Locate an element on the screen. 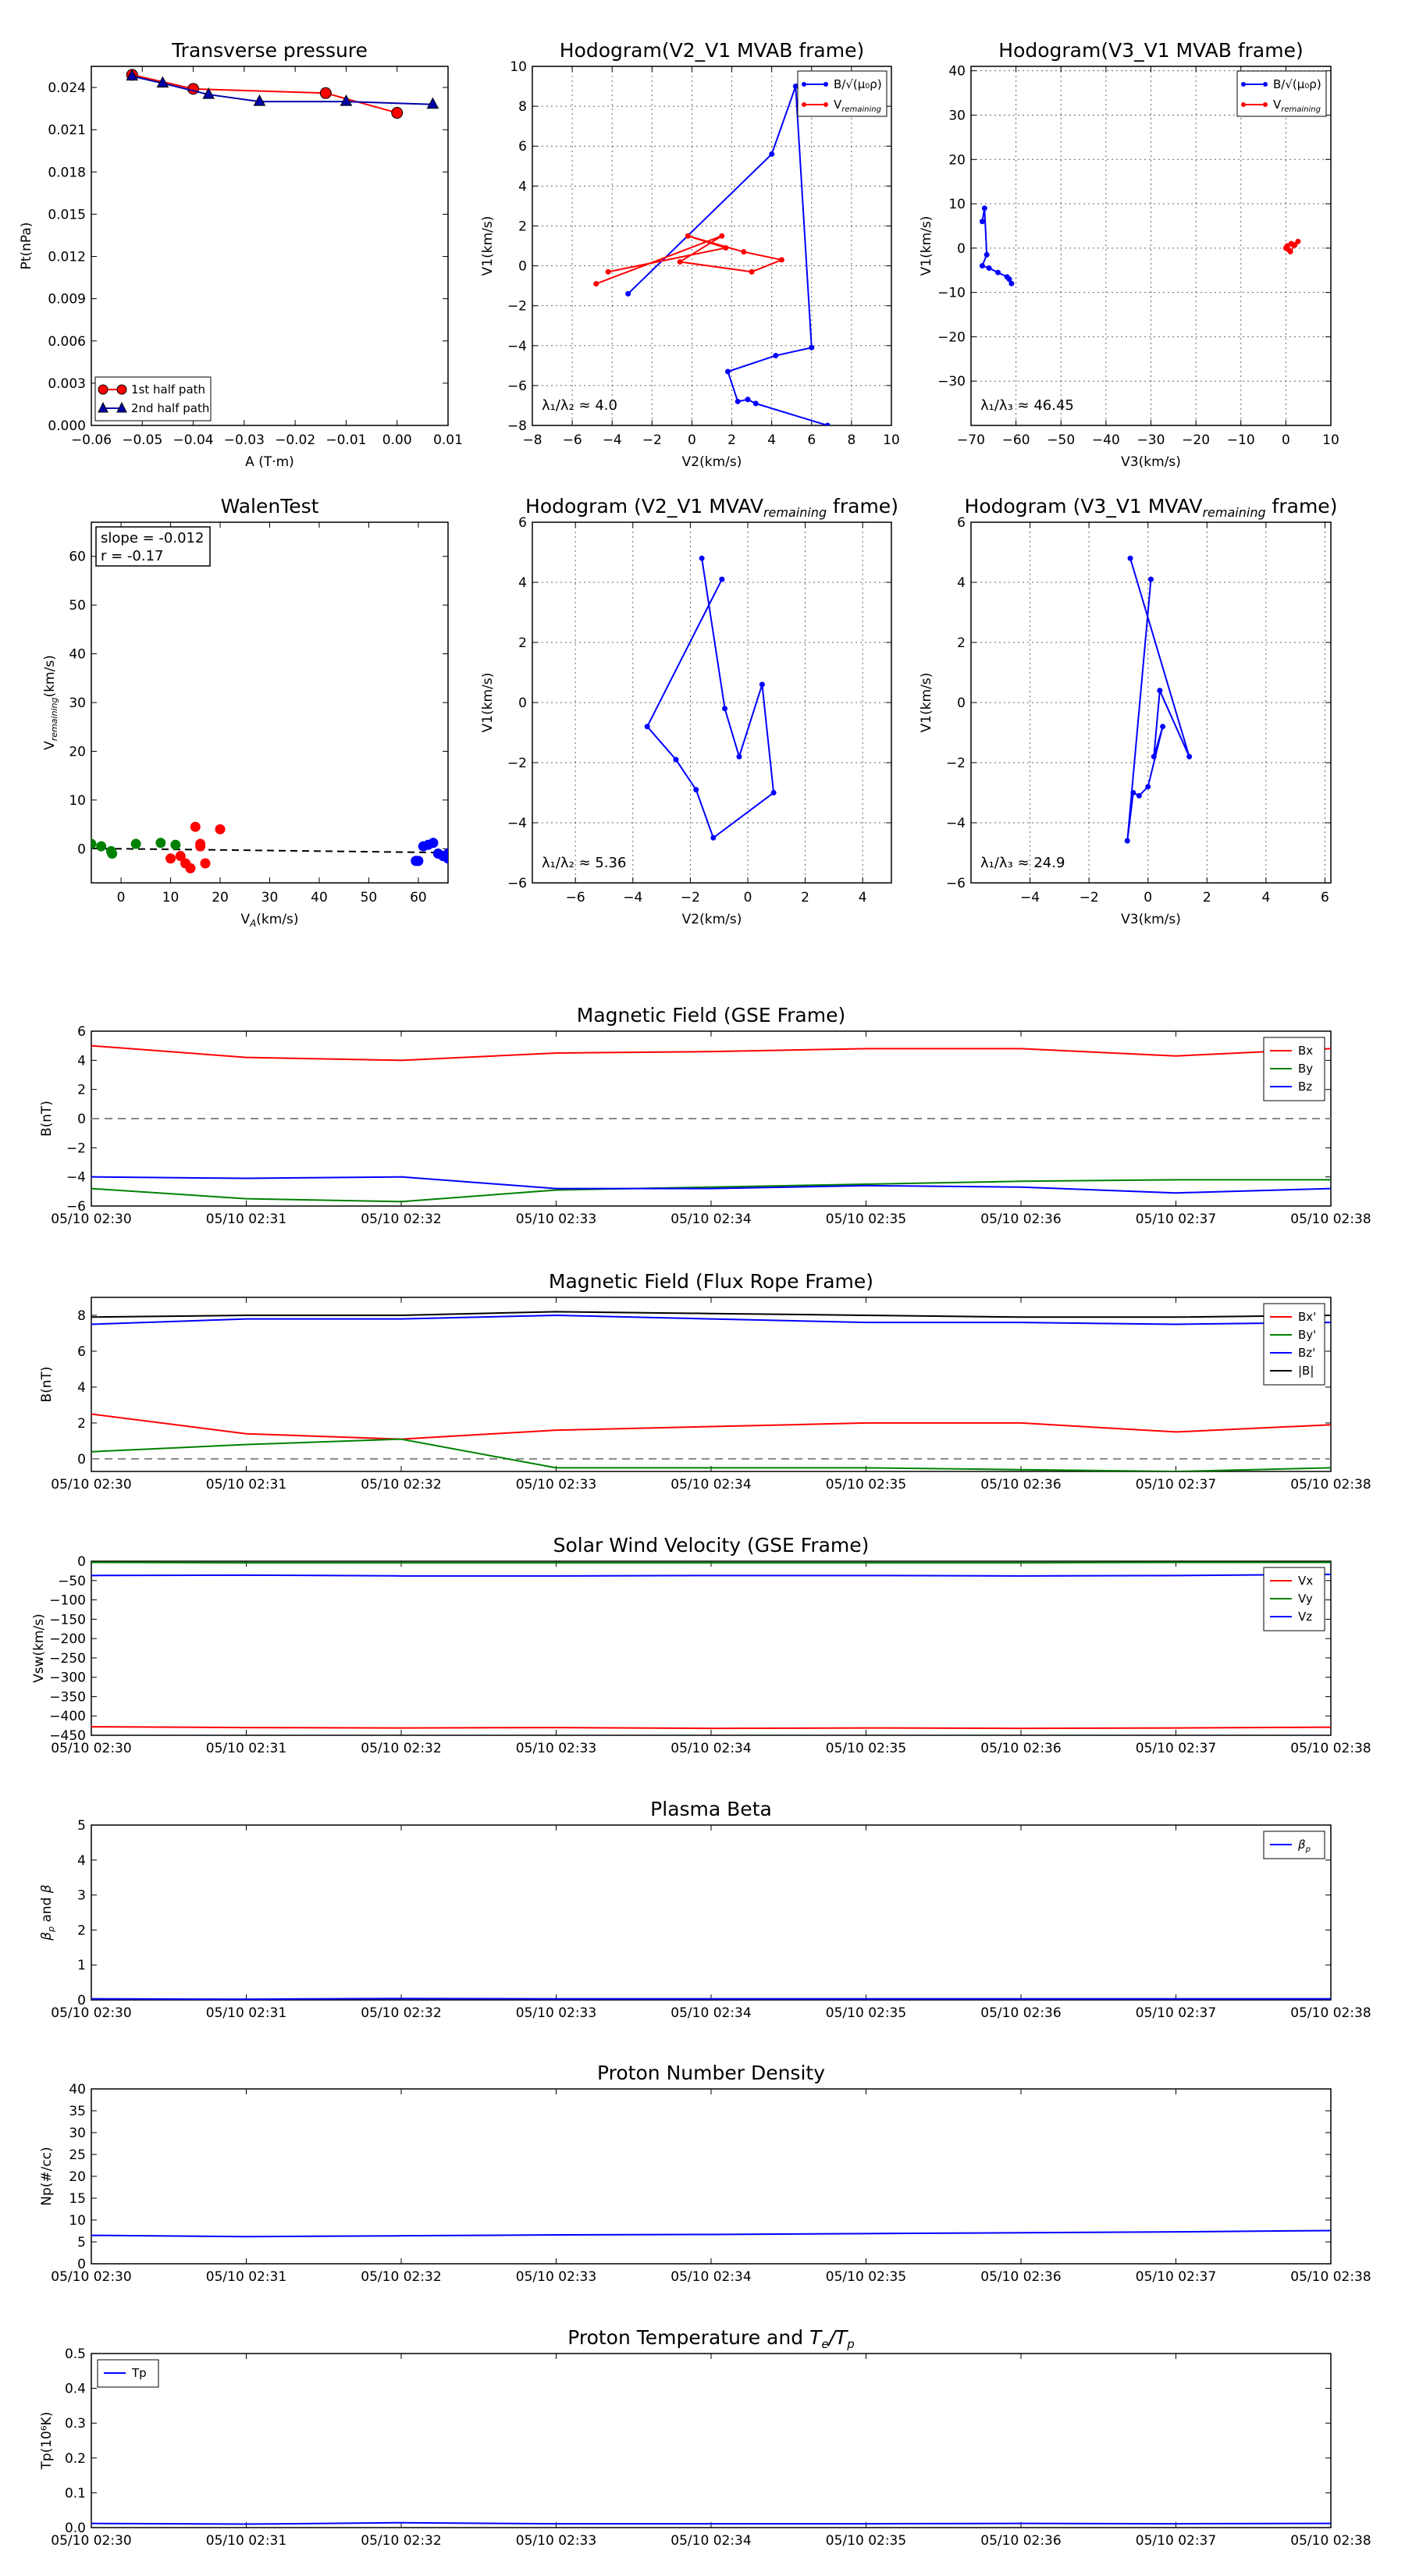 This screenshot has height=2576, width=1405. p2-ytick-label: 6 is located at coordinates (522, 147).